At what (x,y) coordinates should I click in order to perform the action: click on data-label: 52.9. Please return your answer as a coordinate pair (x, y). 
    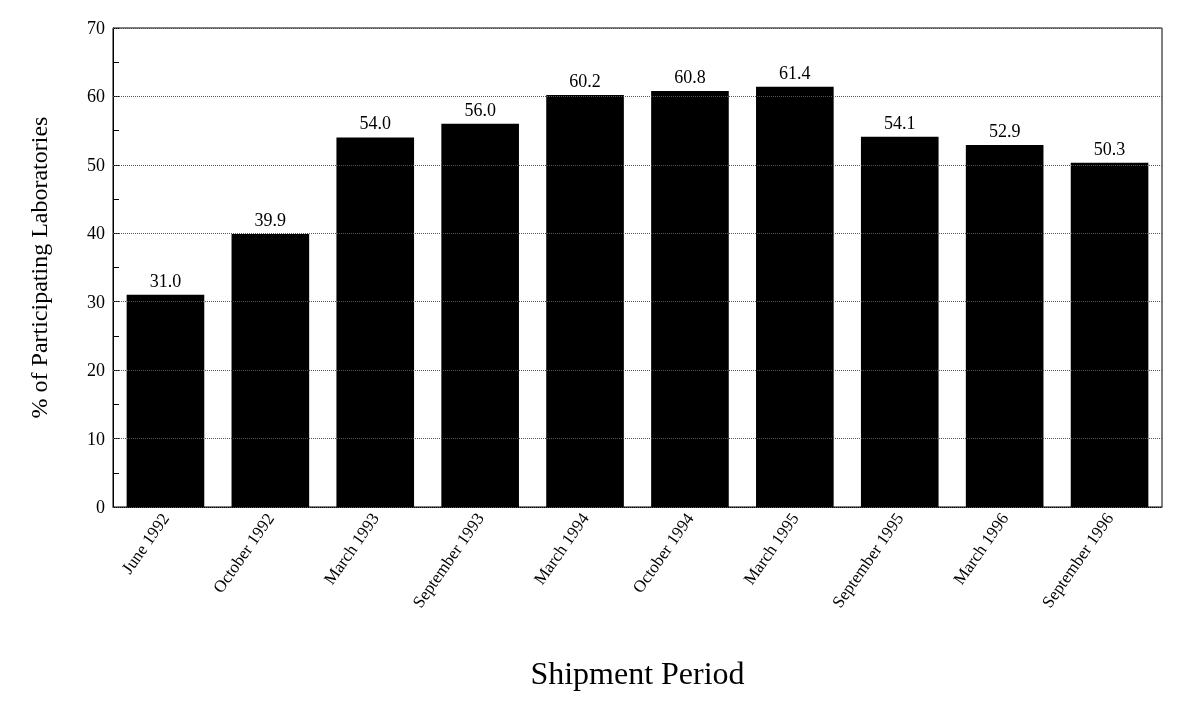
    Looking at the image, I should click on (1004, 131).